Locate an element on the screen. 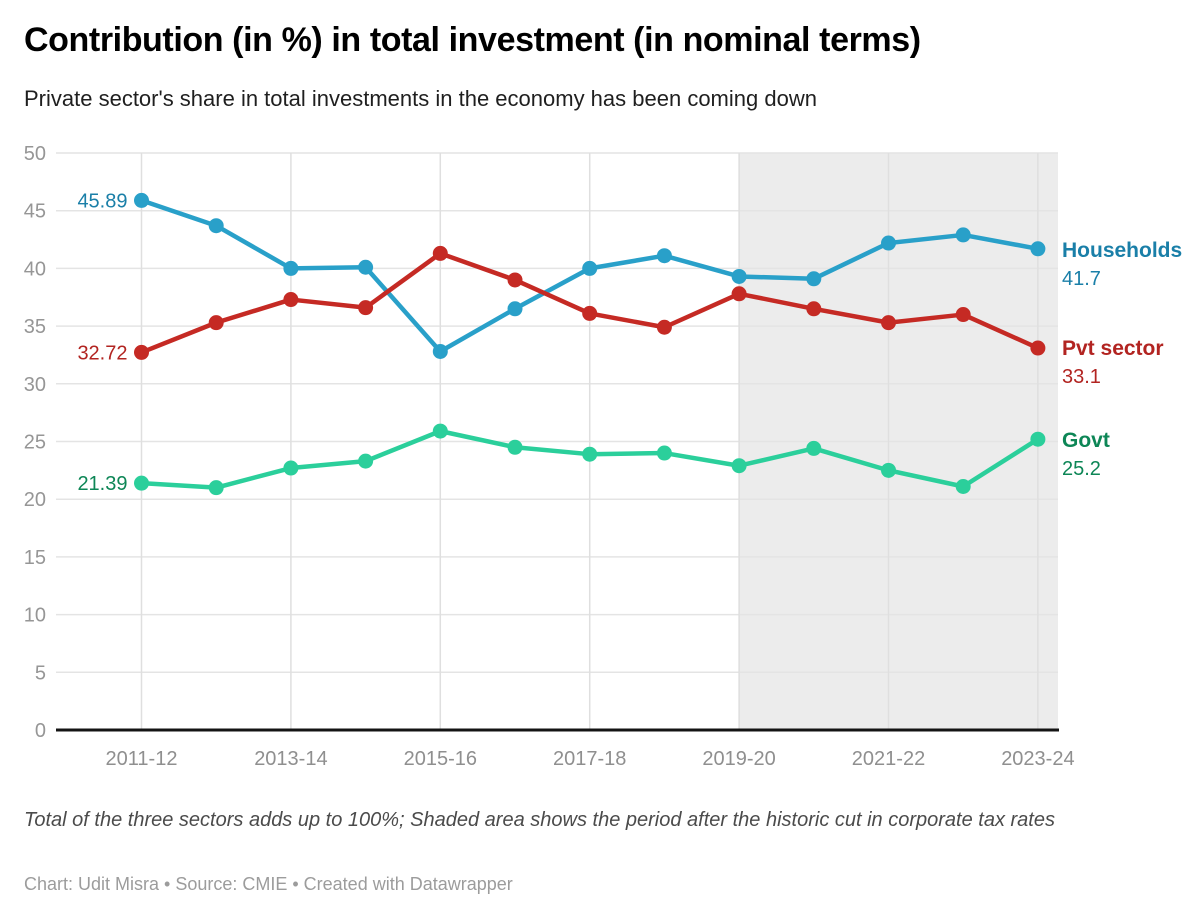 This screenshot has width=1200, height=919. x-axis-tick-label: 2019-20 is located at coordinates (738, 759).